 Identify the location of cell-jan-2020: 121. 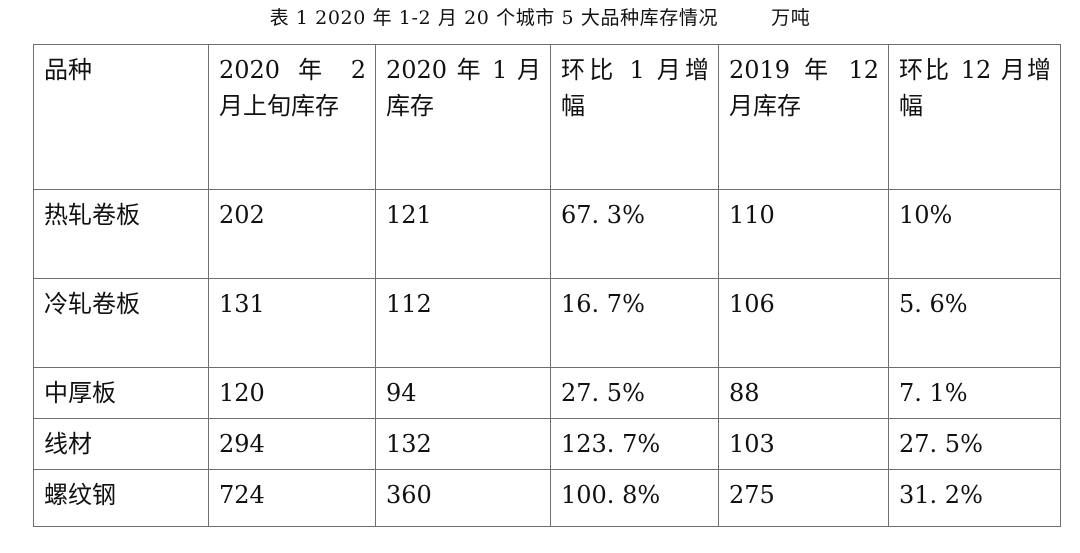
(463, 234).